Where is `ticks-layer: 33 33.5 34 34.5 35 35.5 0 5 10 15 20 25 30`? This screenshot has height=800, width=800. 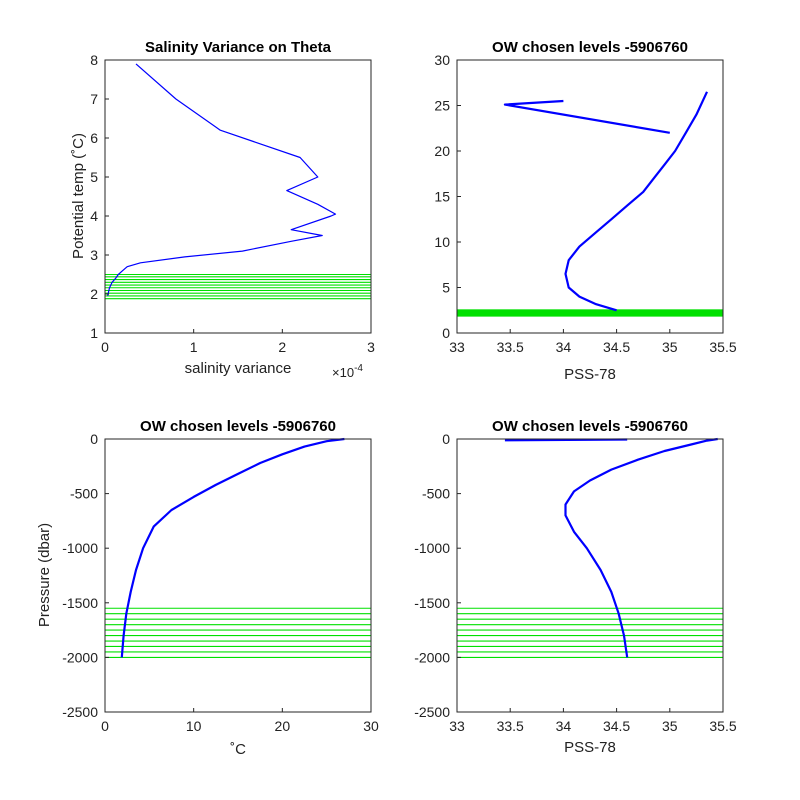 ticks-layer: 33 33.5 34 34.5 35 35.5 0 5 10 15 20 25 30 is located at coordinates (585, 203).